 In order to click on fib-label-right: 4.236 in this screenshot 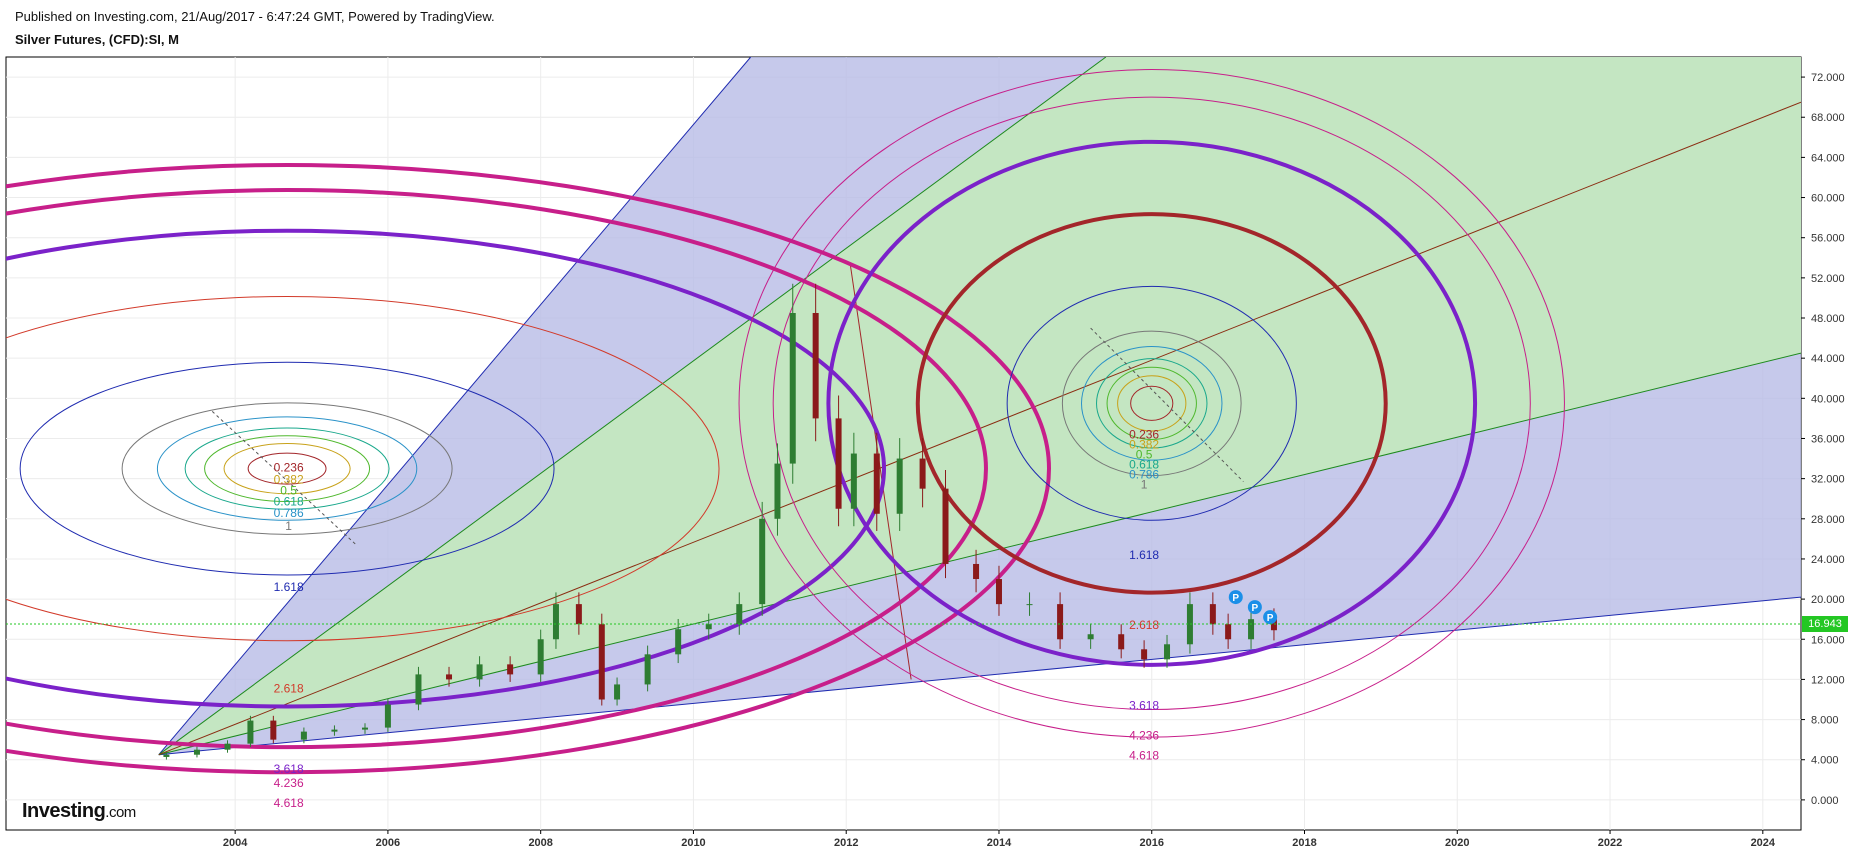, I will do `click(1144, 736)`.